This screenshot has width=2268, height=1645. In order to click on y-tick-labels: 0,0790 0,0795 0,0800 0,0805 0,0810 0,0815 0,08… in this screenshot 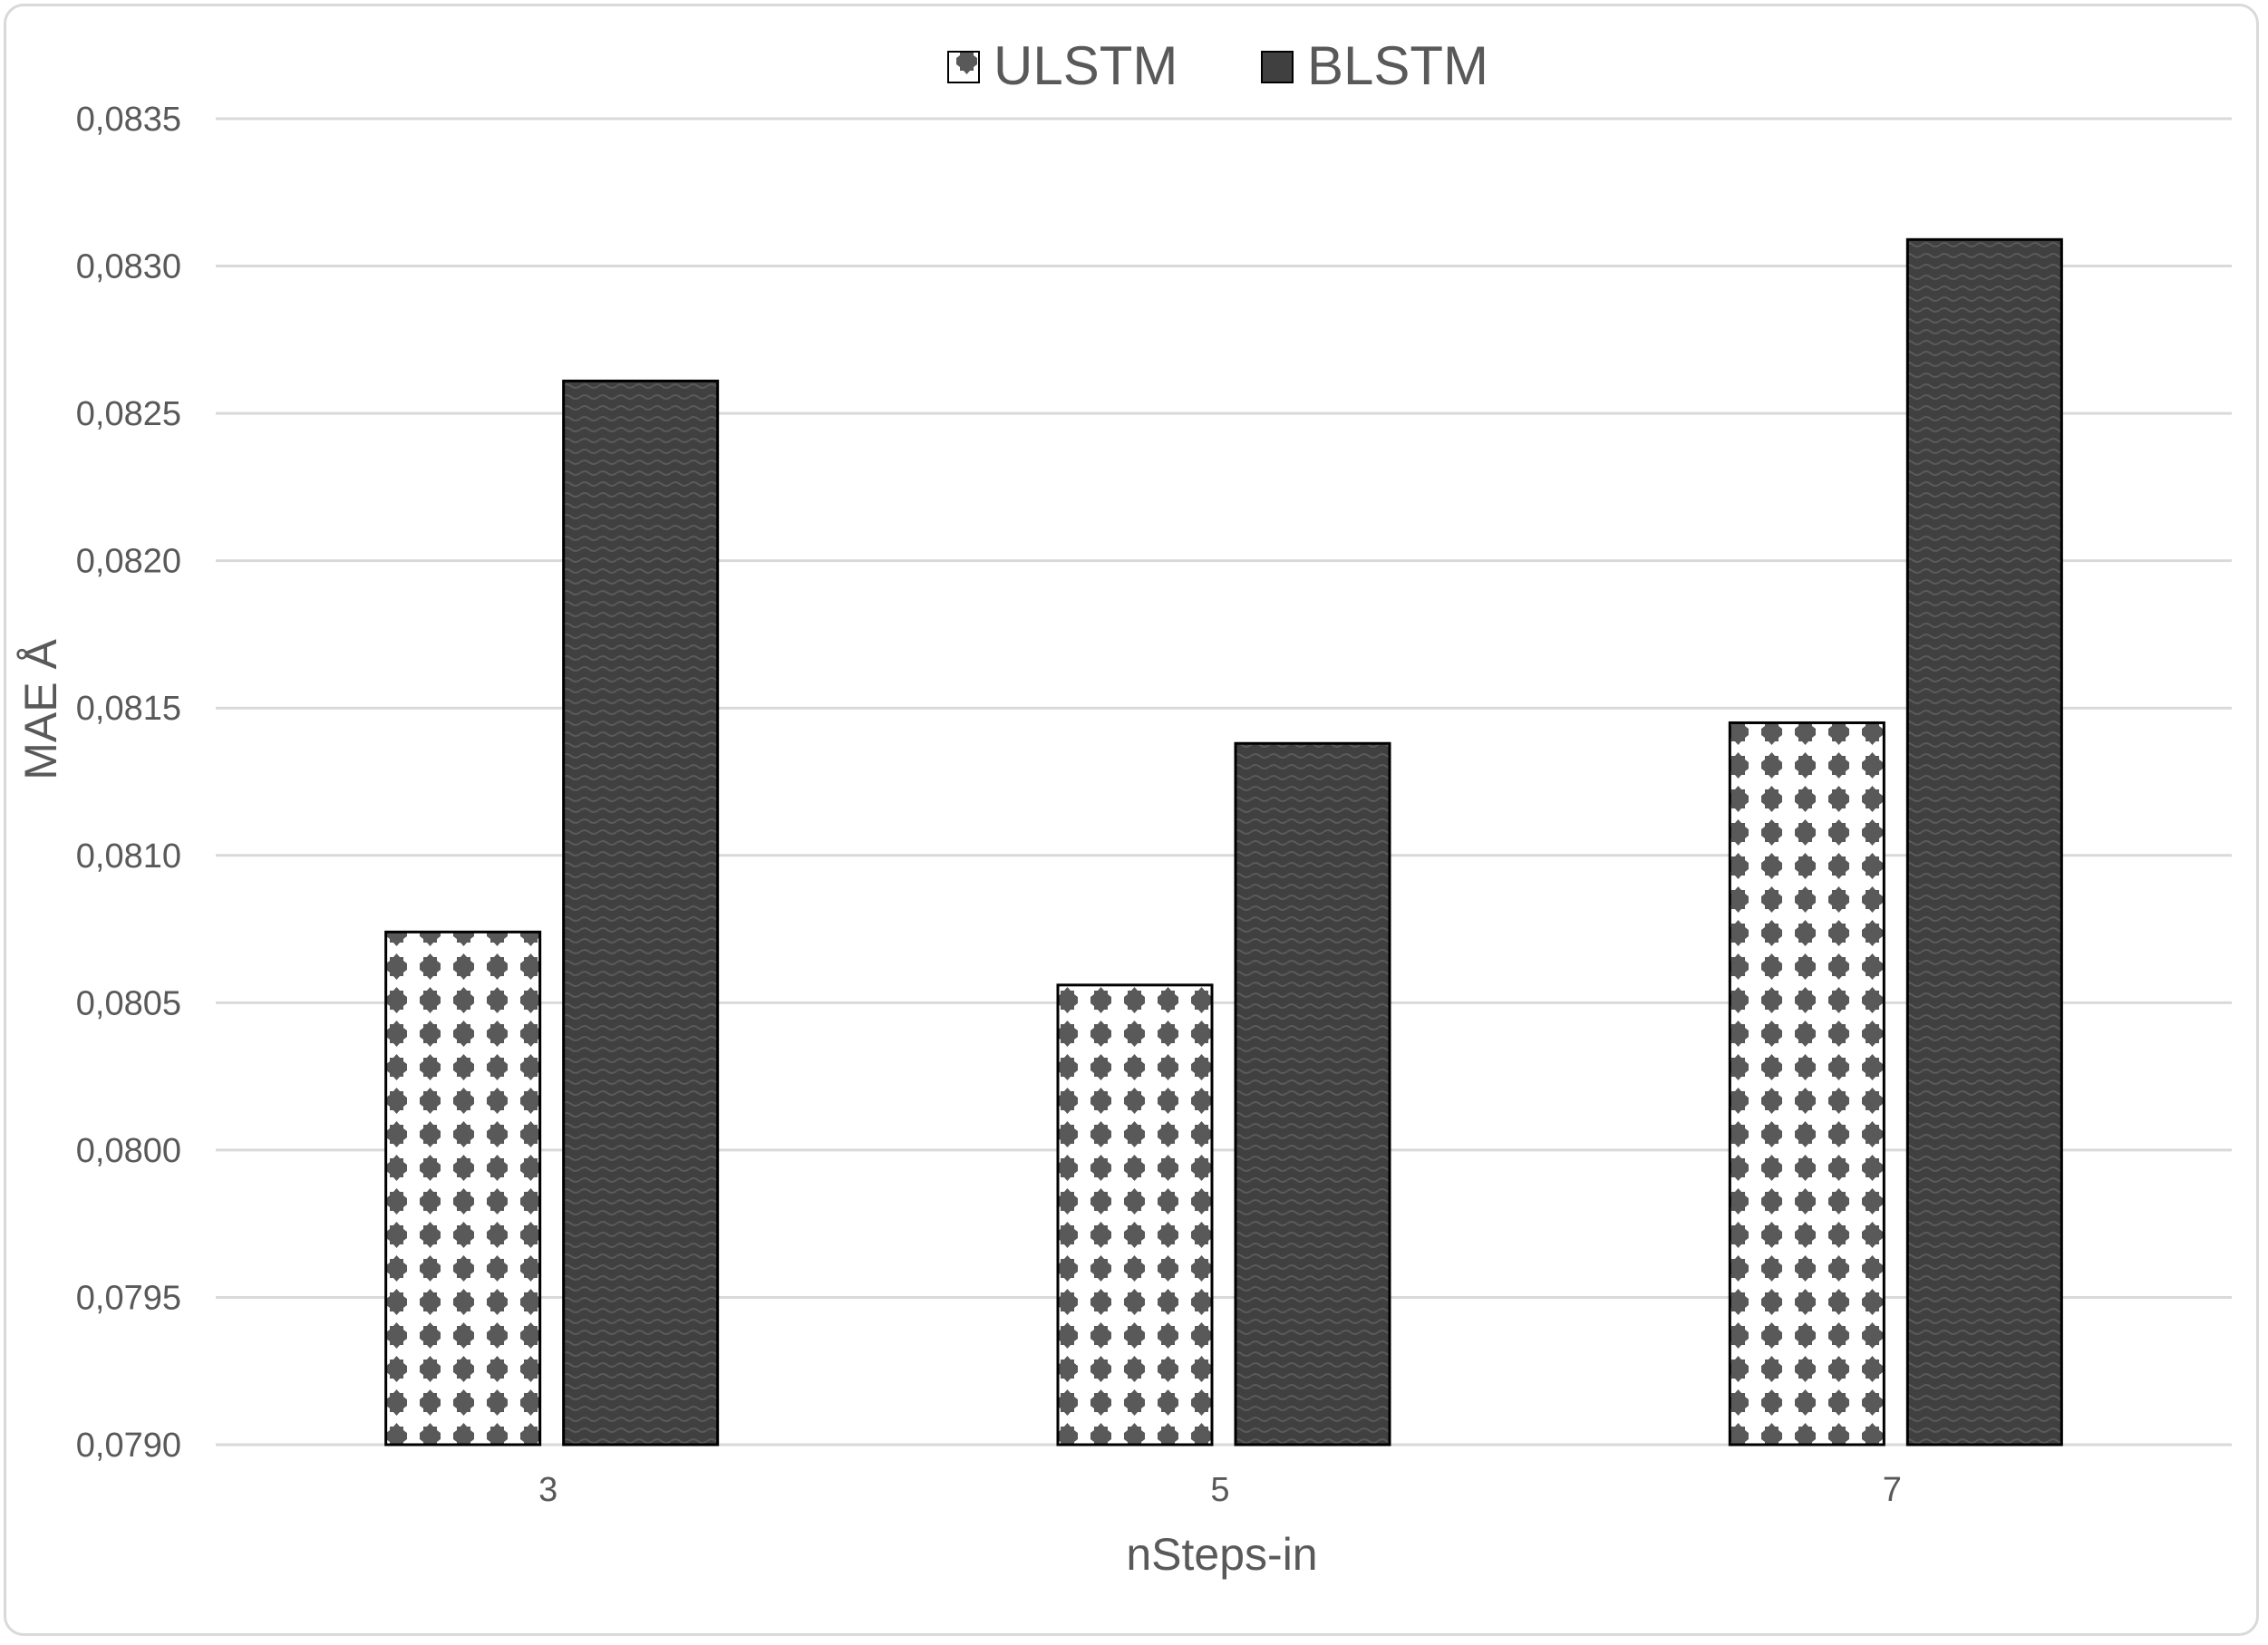, I will do `click(128, 783)`.